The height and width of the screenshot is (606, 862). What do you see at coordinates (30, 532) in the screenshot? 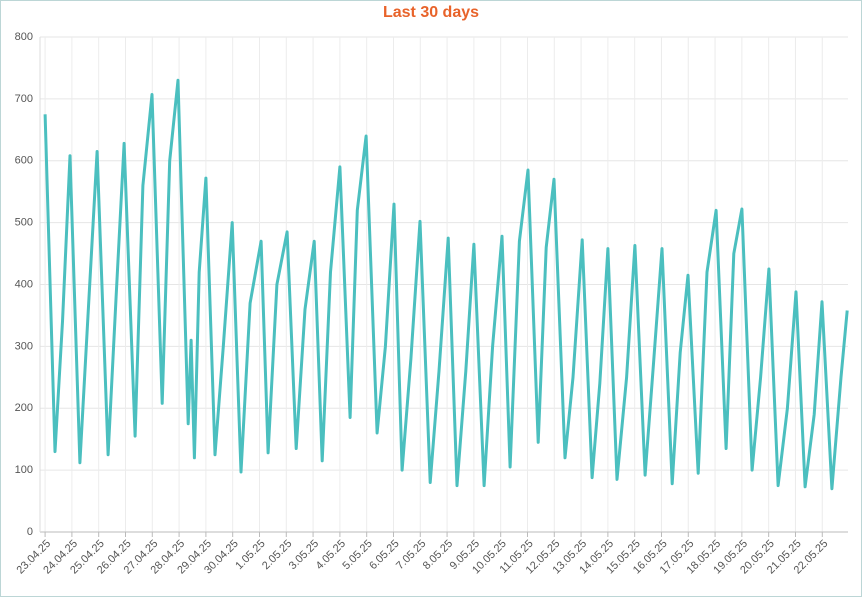
I see `y-tick-label: 0` at bounding box center [30, 532].